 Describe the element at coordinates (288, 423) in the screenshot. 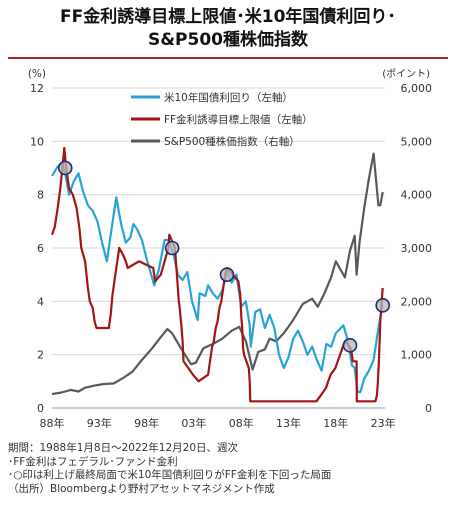

I see `x-tick-label: 13年` at that location.